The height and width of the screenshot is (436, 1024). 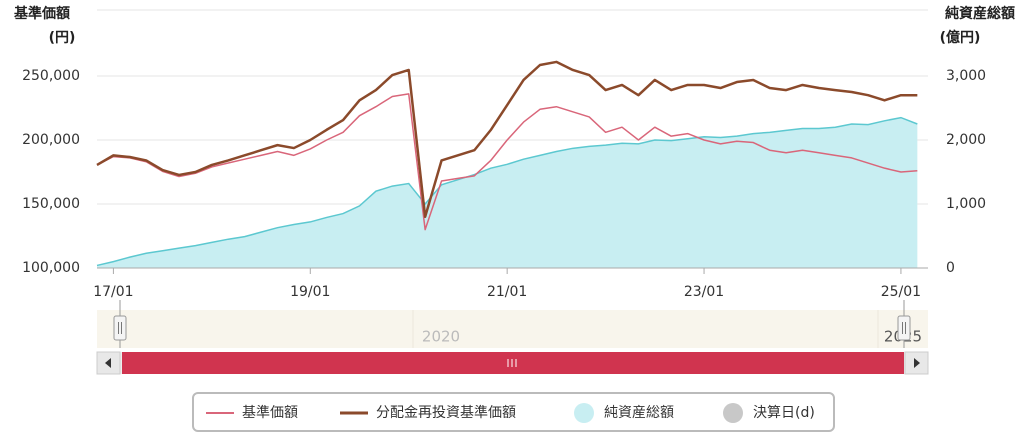 What do you see at coordinates (51, 140) in the screenshot?
I see `y-tick-label: 200,000` at bounding box center [51, 140].